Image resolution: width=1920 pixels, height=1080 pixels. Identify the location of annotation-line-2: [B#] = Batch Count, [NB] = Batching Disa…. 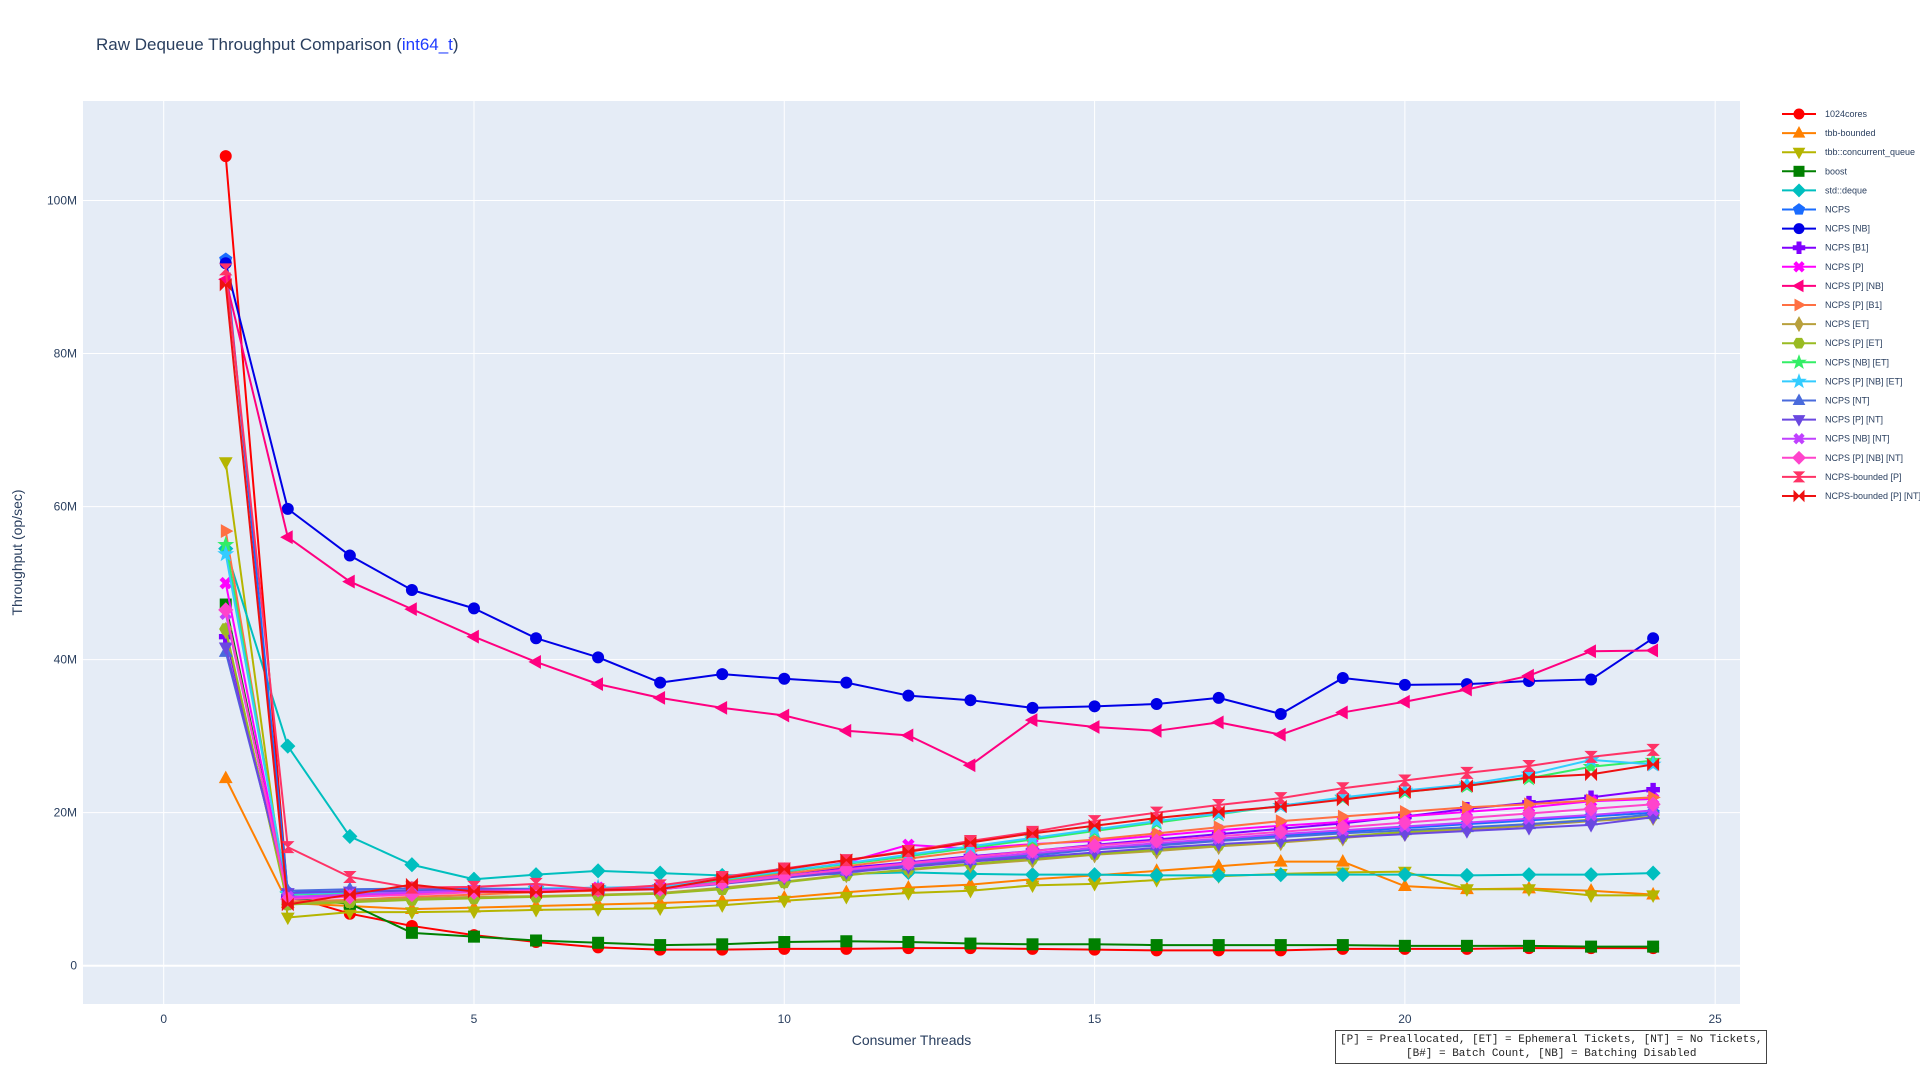
(1551, 1054).